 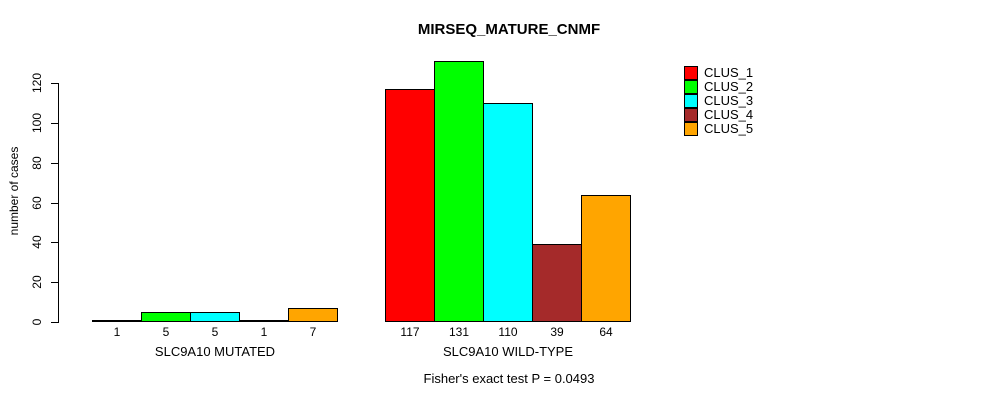 I want to click on legend-label: CLUS_1, so click(x=729, y=72).